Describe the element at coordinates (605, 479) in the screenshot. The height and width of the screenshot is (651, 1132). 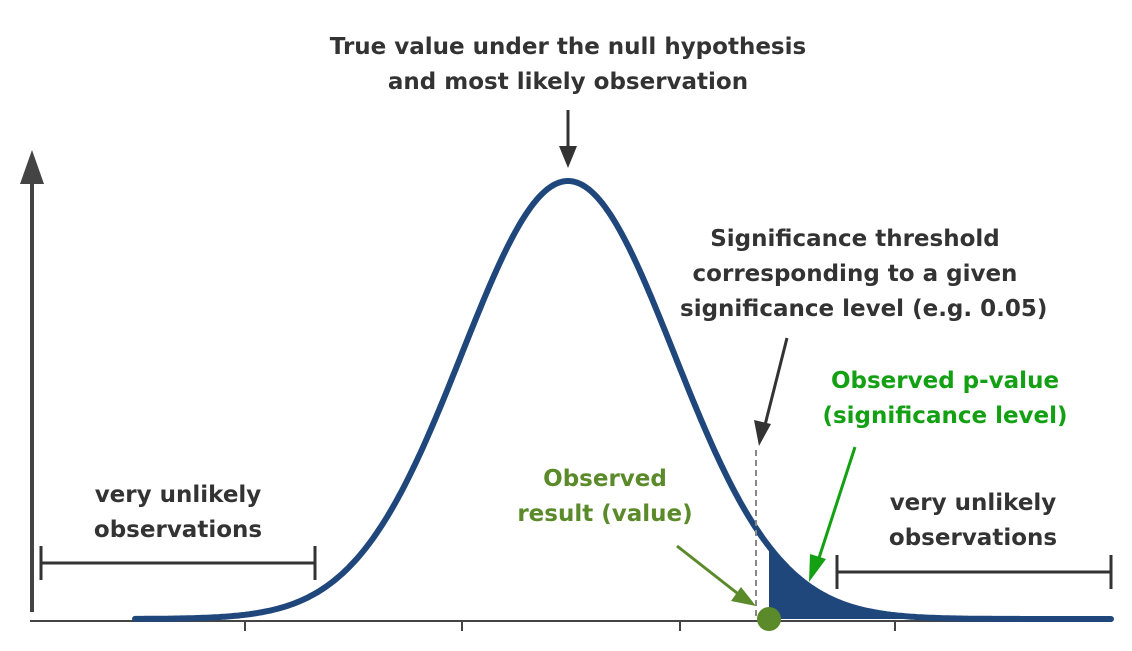
I see `observed-result-label-line-1: Observed` at that location.